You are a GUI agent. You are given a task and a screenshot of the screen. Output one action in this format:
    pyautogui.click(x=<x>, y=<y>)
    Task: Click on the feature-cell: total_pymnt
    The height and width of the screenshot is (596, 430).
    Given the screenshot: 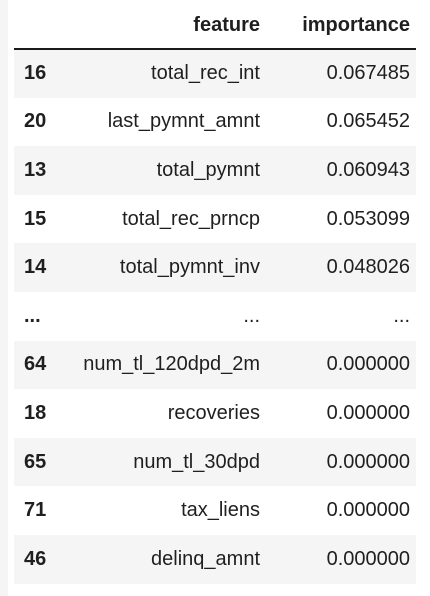 What is the action you would take?
    pyautogui.click(x=208, y=169)
    